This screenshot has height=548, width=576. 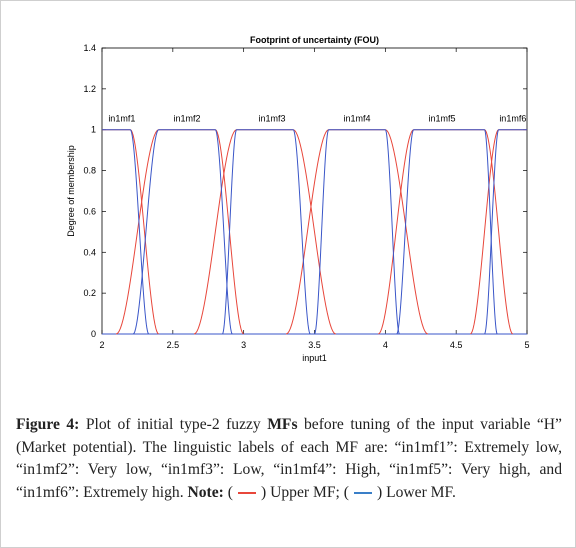 What do you see at coordinates (101, 345) in the screenshot?
I see `x-tick-label: 2` at bounding box center [101, 345].